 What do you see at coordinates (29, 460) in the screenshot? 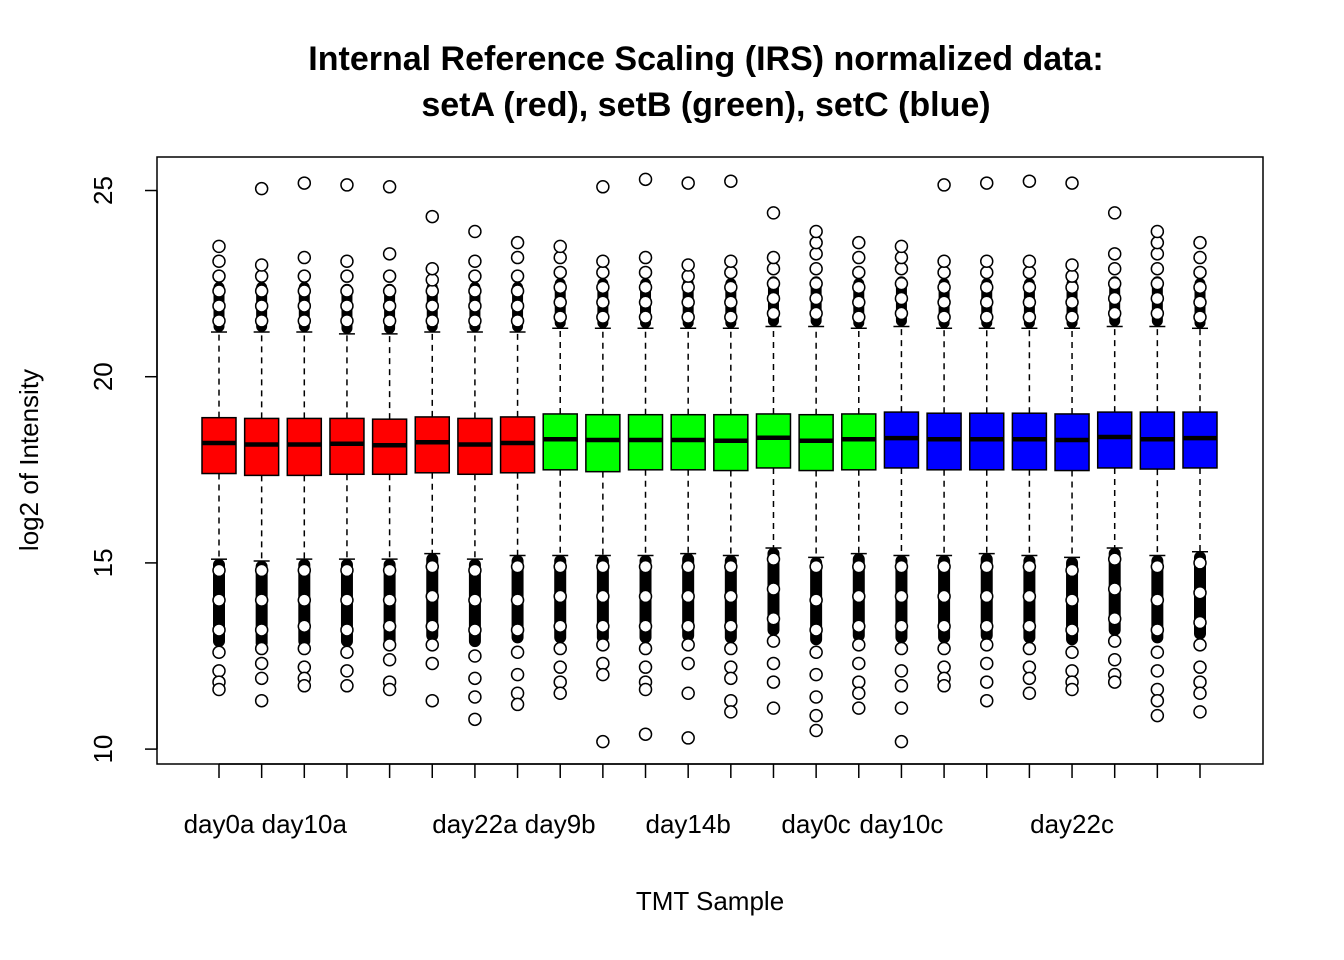
I see `y-axis-label: log2 of Intensity` at bounding box center [29, 460].